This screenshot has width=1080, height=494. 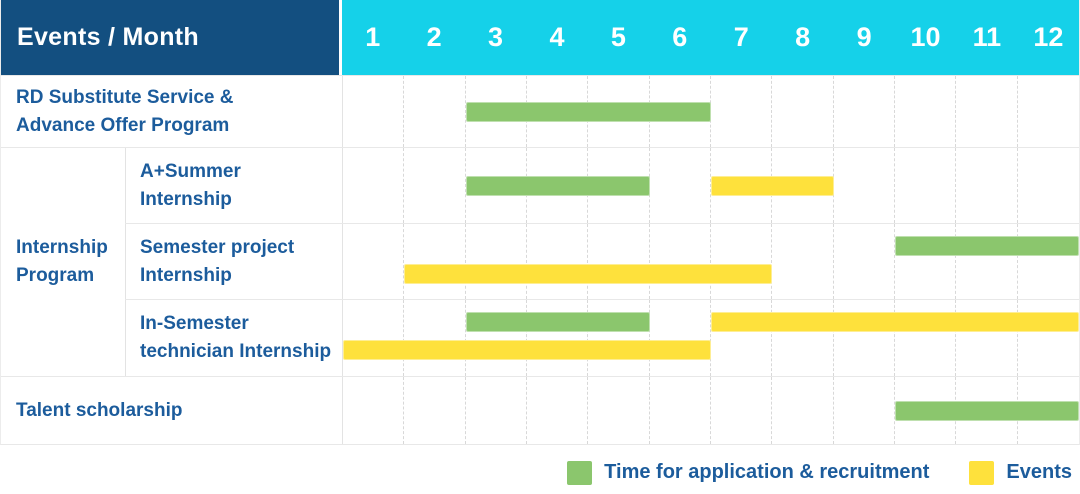 I want to click on month-label: 10, so click(x=925, y=37).